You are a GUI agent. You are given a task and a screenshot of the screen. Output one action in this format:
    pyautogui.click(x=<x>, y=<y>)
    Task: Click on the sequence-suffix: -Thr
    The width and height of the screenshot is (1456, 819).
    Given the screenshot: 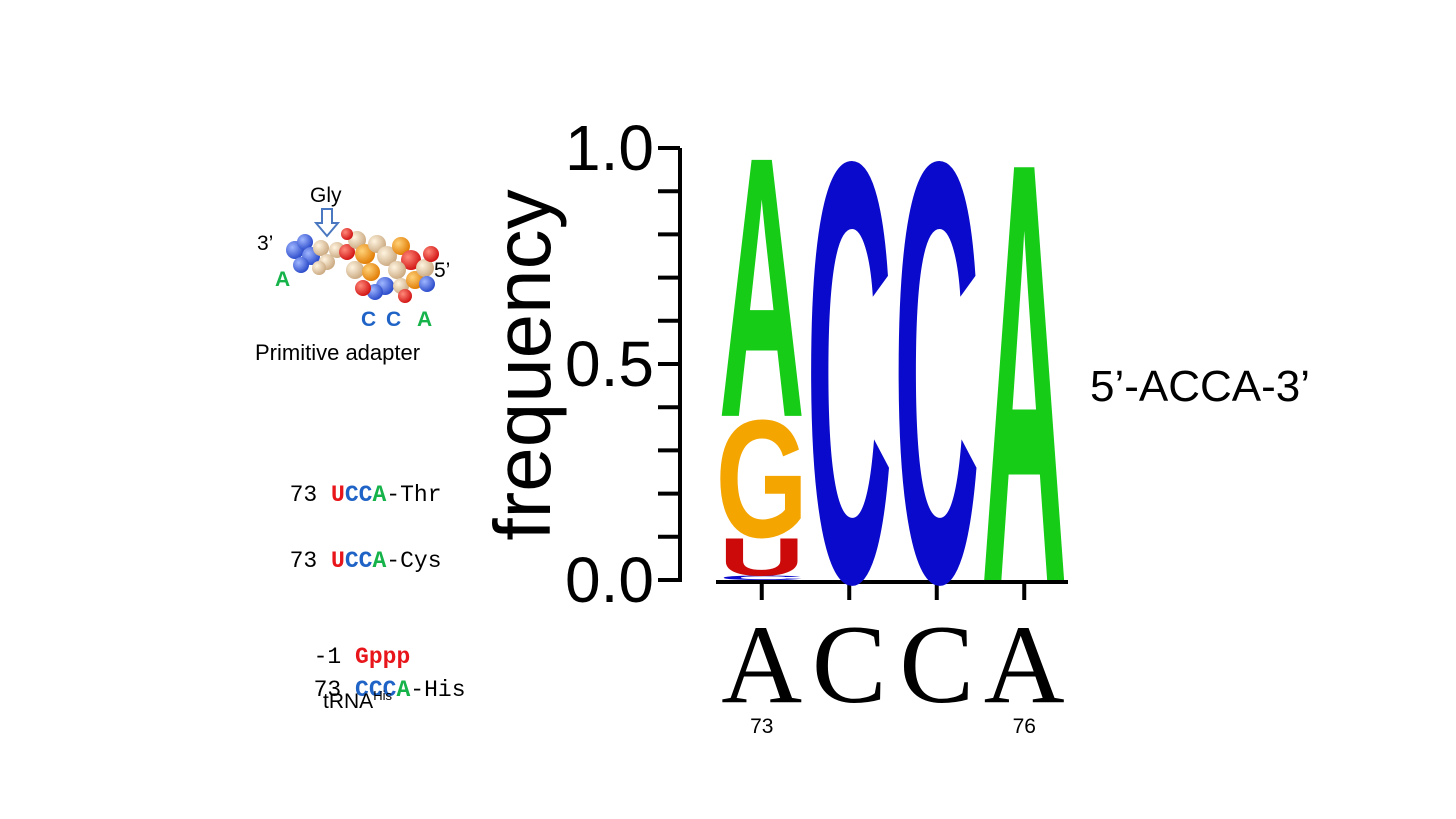 What is the action you would take?
    pyautogui.click(x=414, y=495)
    